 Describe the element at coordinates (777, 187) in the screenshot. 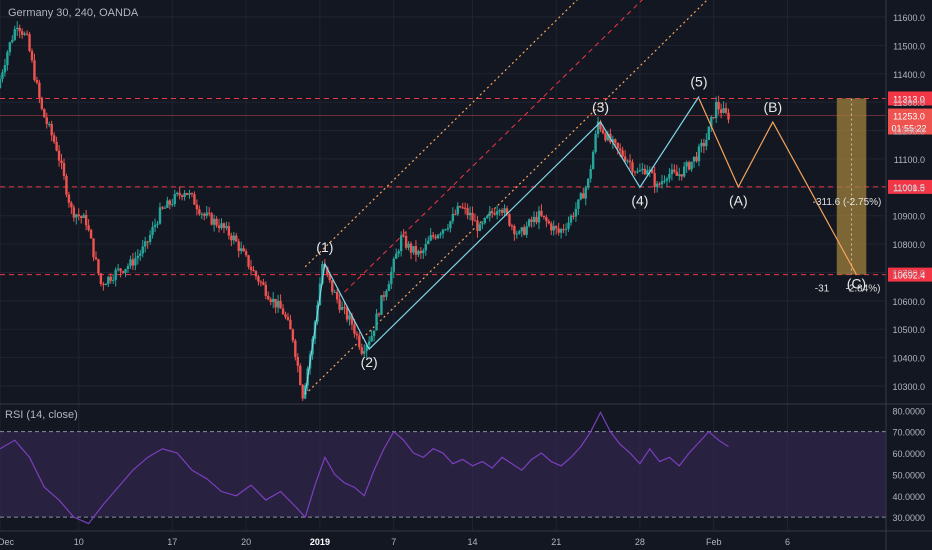

I see `projection-path` at that location.